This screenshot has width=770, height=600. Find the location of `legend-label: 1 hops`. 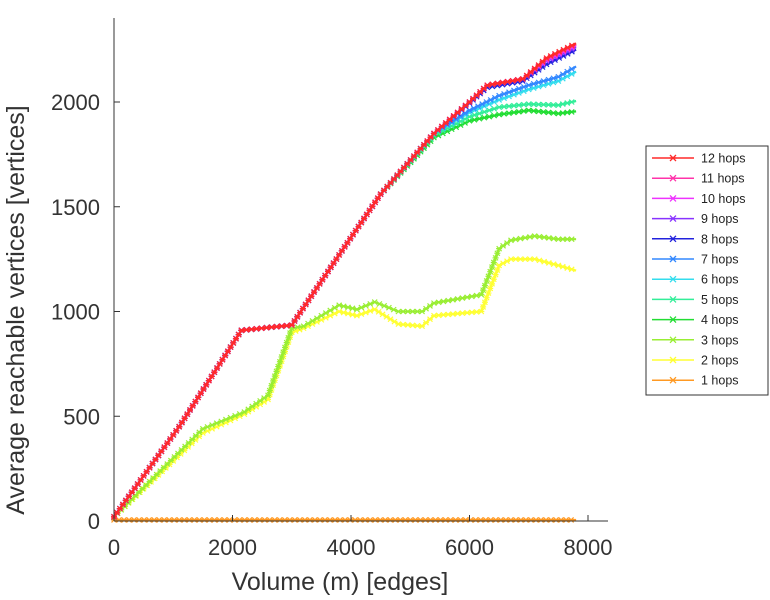

legend-label: 1 hops is located at coordinates (720, 381).